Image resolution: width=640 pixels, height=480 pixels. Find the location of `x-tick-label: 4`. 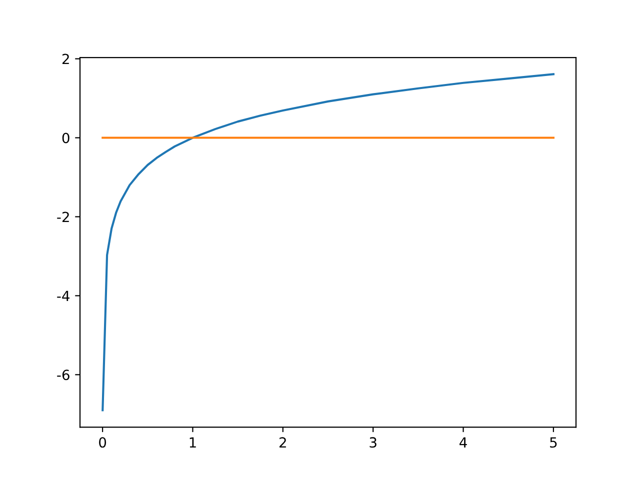

x-tick-label: 4 is located at coordinates (463, 442).